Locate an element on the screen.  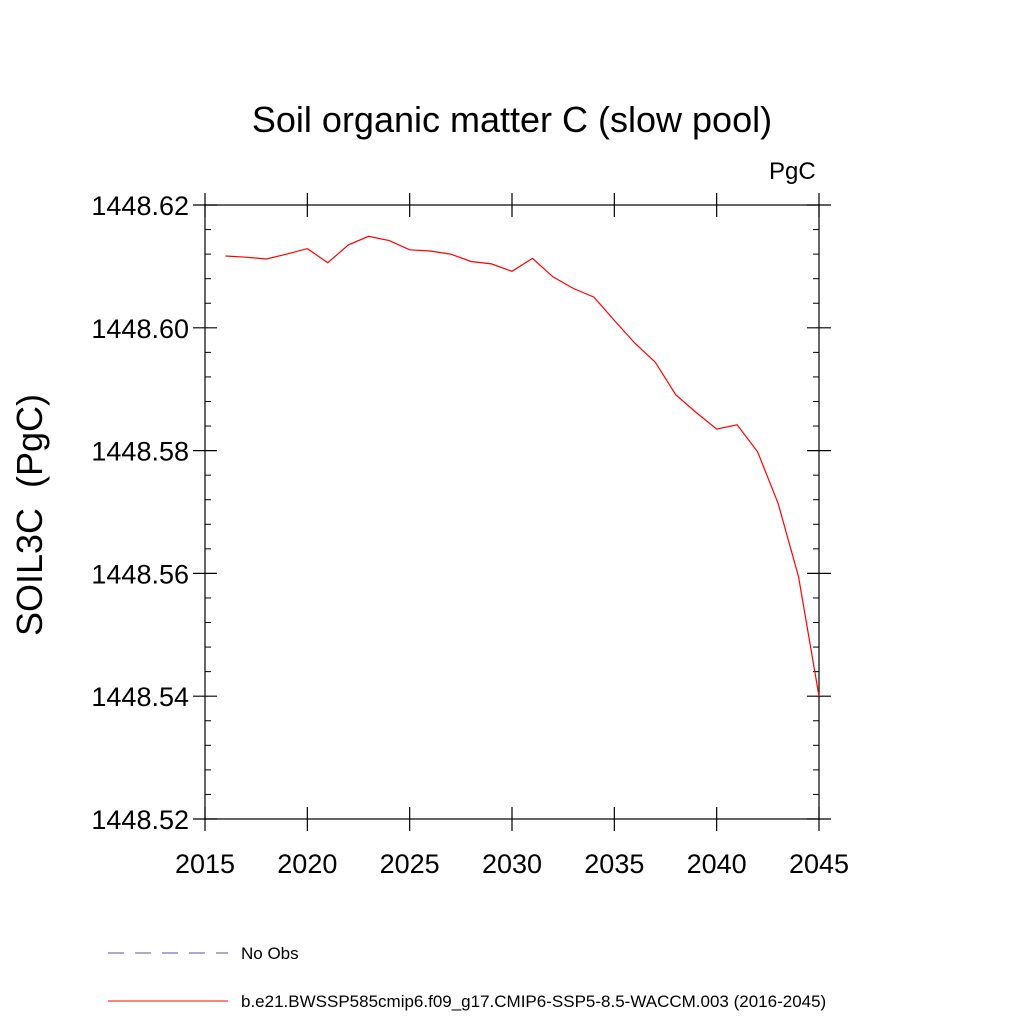
units-label: PgC is located at coordinates (792, 171).